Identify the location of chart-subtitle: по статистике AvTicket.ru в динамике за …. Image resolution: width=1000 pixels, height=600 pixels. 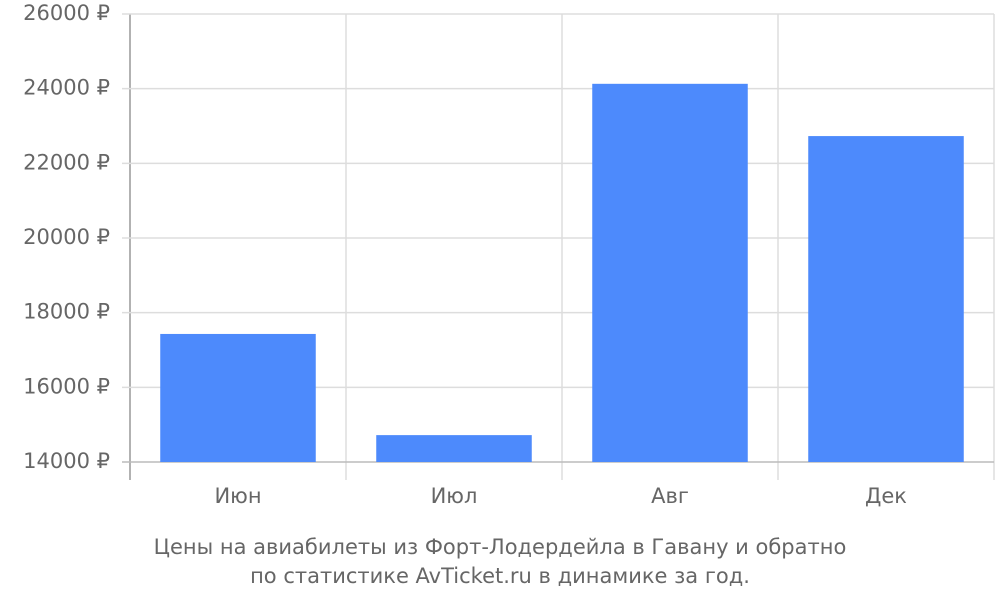
(500, 576).